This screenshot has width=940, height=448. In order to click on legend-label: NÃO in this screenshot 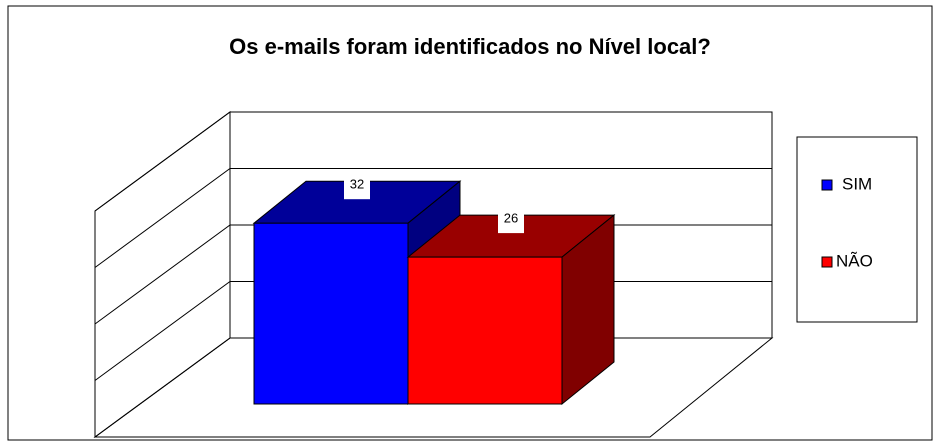, I will do `click(854, 260)`.